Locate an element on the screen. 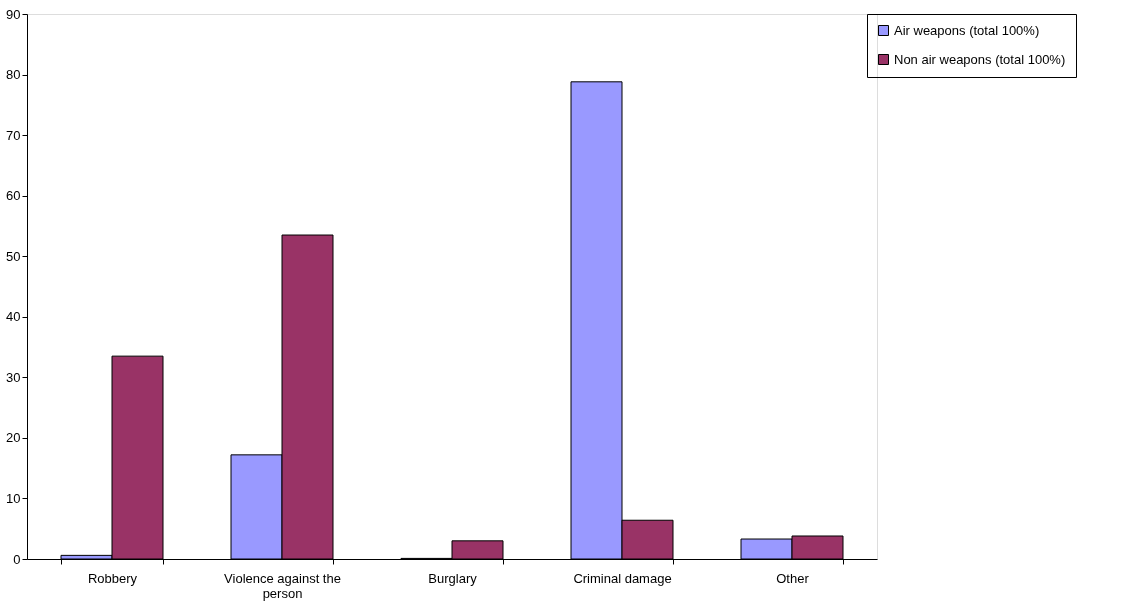 The image size is (1125, 614). x-tick-label: Other is located at coordinates (793, 578).